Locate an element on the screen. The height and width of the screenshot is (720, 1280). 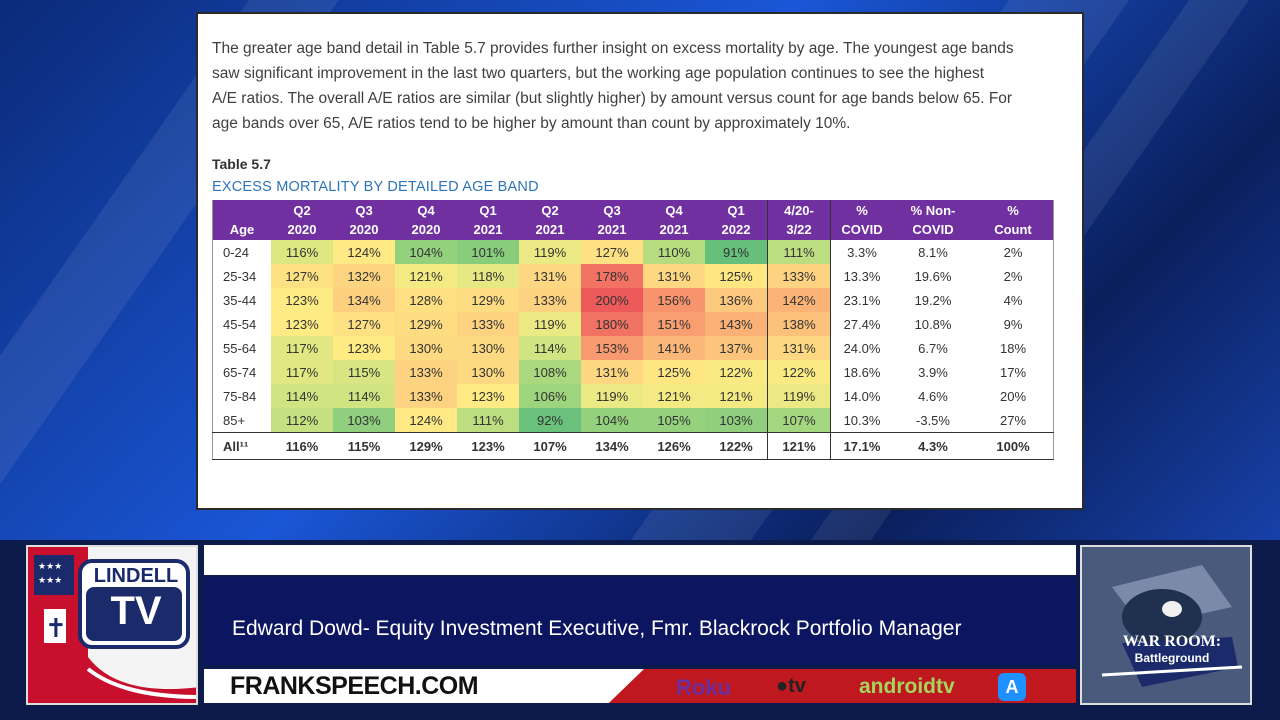
war-room-logo: WAR ROOM: Battleground is located at coordinates (1166, 625).